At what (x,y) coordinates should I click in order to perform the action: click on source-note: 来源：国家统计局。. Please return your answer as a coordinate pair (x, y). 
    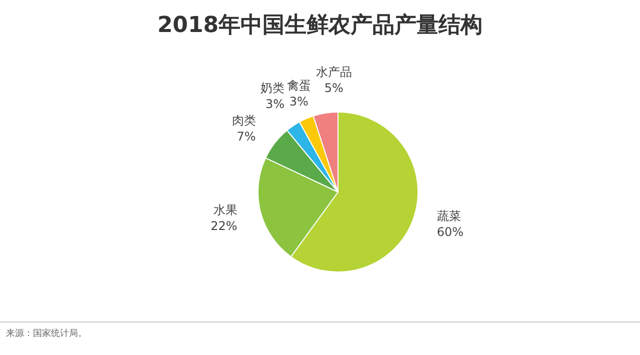
    Looking at the image, I should click on (46, 333).